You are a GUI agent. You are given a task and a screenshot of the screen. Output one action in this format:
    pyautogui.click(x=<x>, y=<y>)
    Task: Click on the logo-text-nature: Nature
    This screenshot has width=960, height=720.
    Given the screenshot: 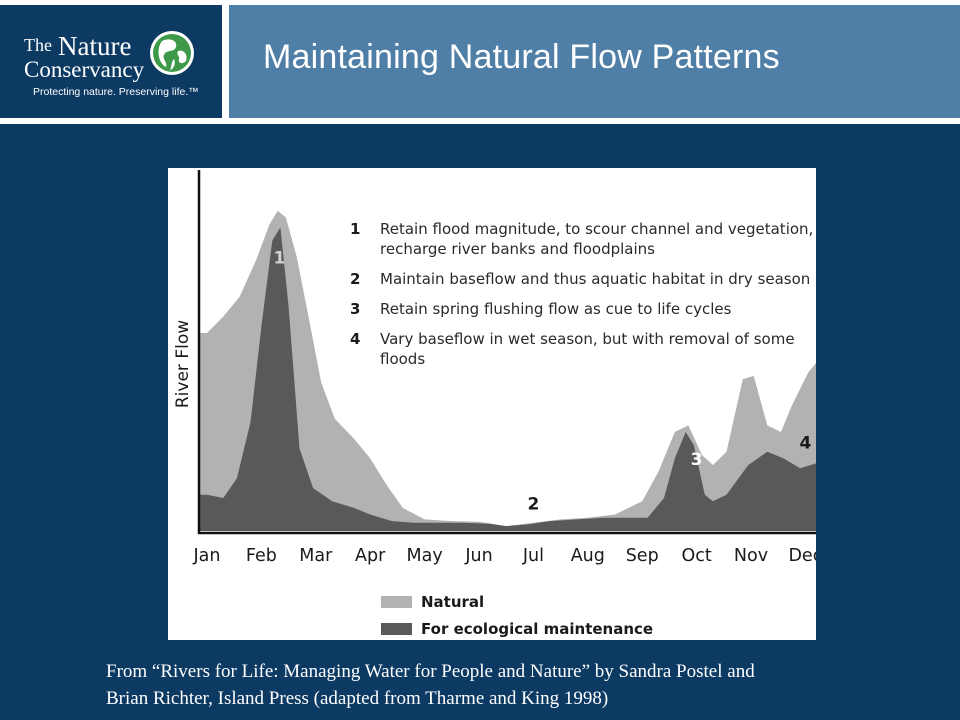 What is the action you would take?
    pyautogui.click(x=95, y=46)
    